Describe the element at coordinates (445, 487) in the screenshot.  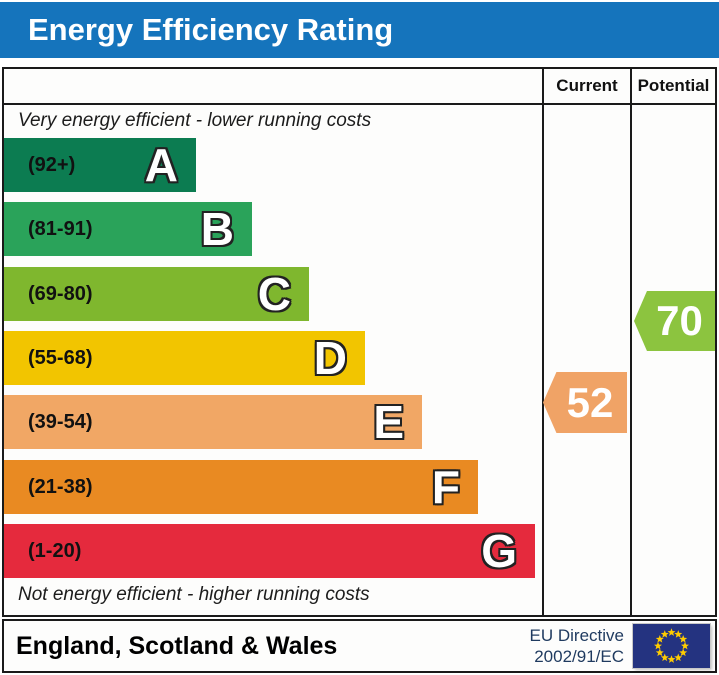
I see `band-letter: F` at that location.